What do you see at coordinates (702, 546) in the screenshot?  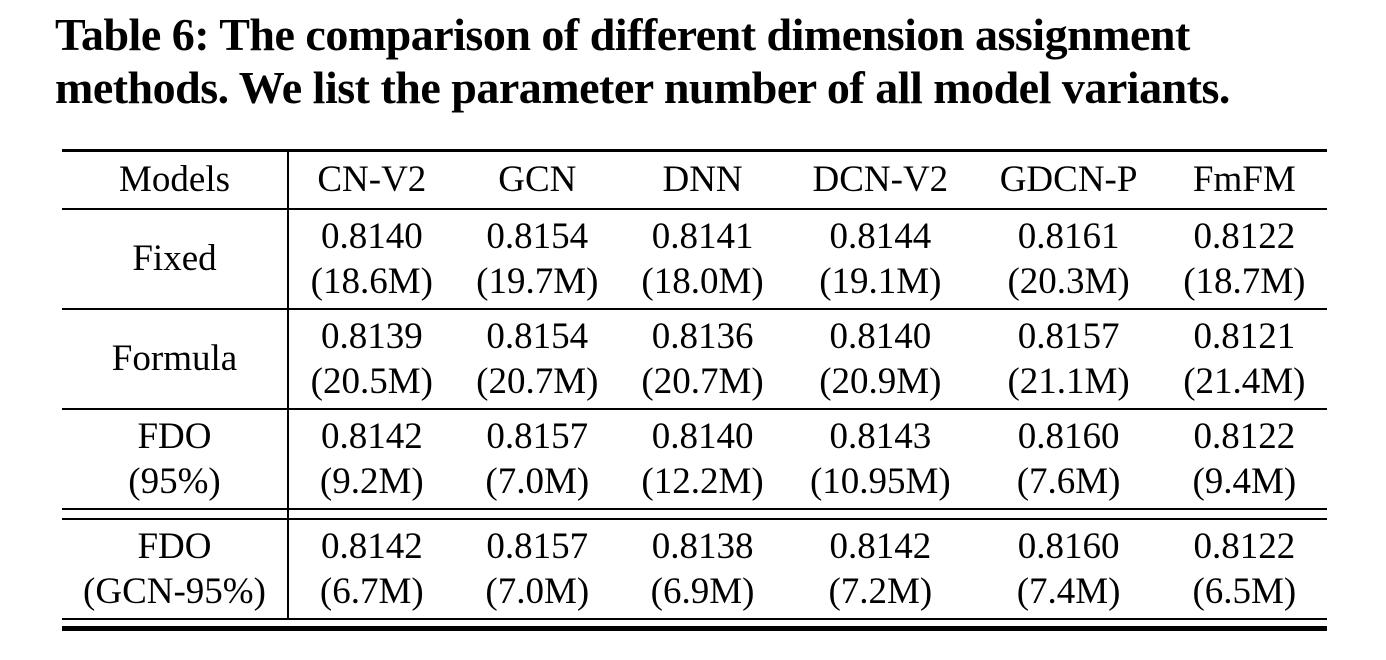 I see `cell-auc: 0.8138` at bounding box center [702, 546].